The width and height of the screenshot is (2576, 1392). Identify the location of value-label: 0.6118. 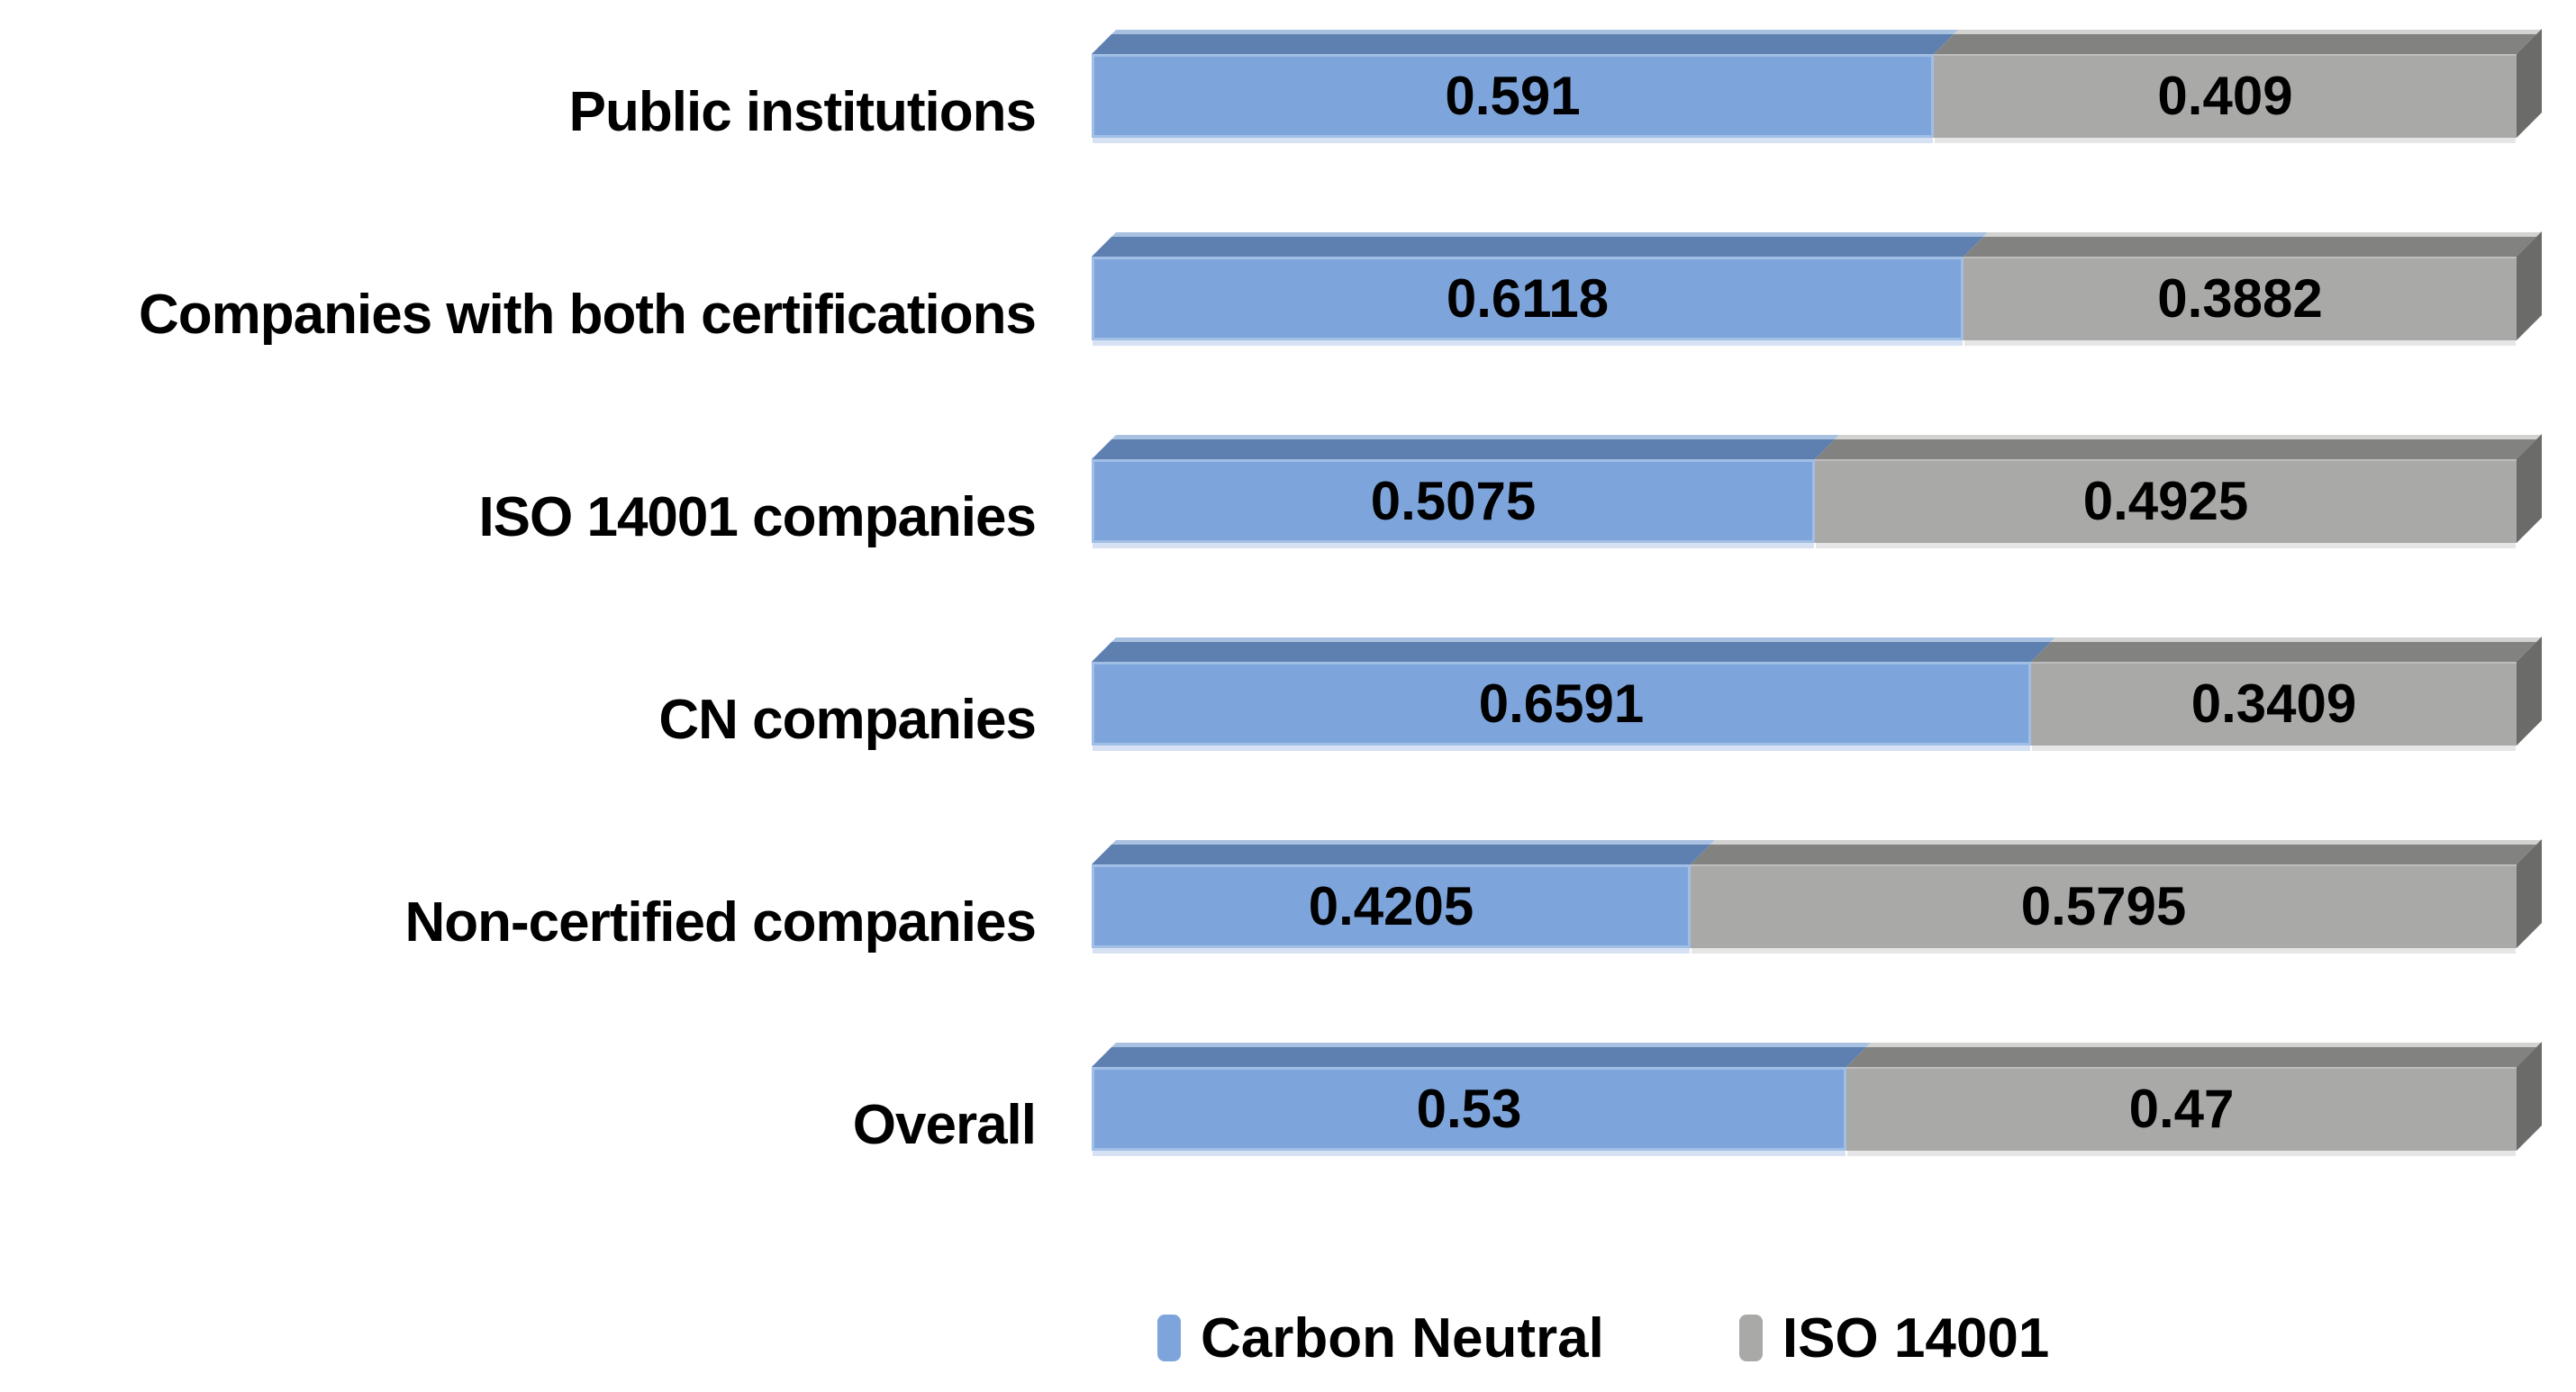
(1528, 298).